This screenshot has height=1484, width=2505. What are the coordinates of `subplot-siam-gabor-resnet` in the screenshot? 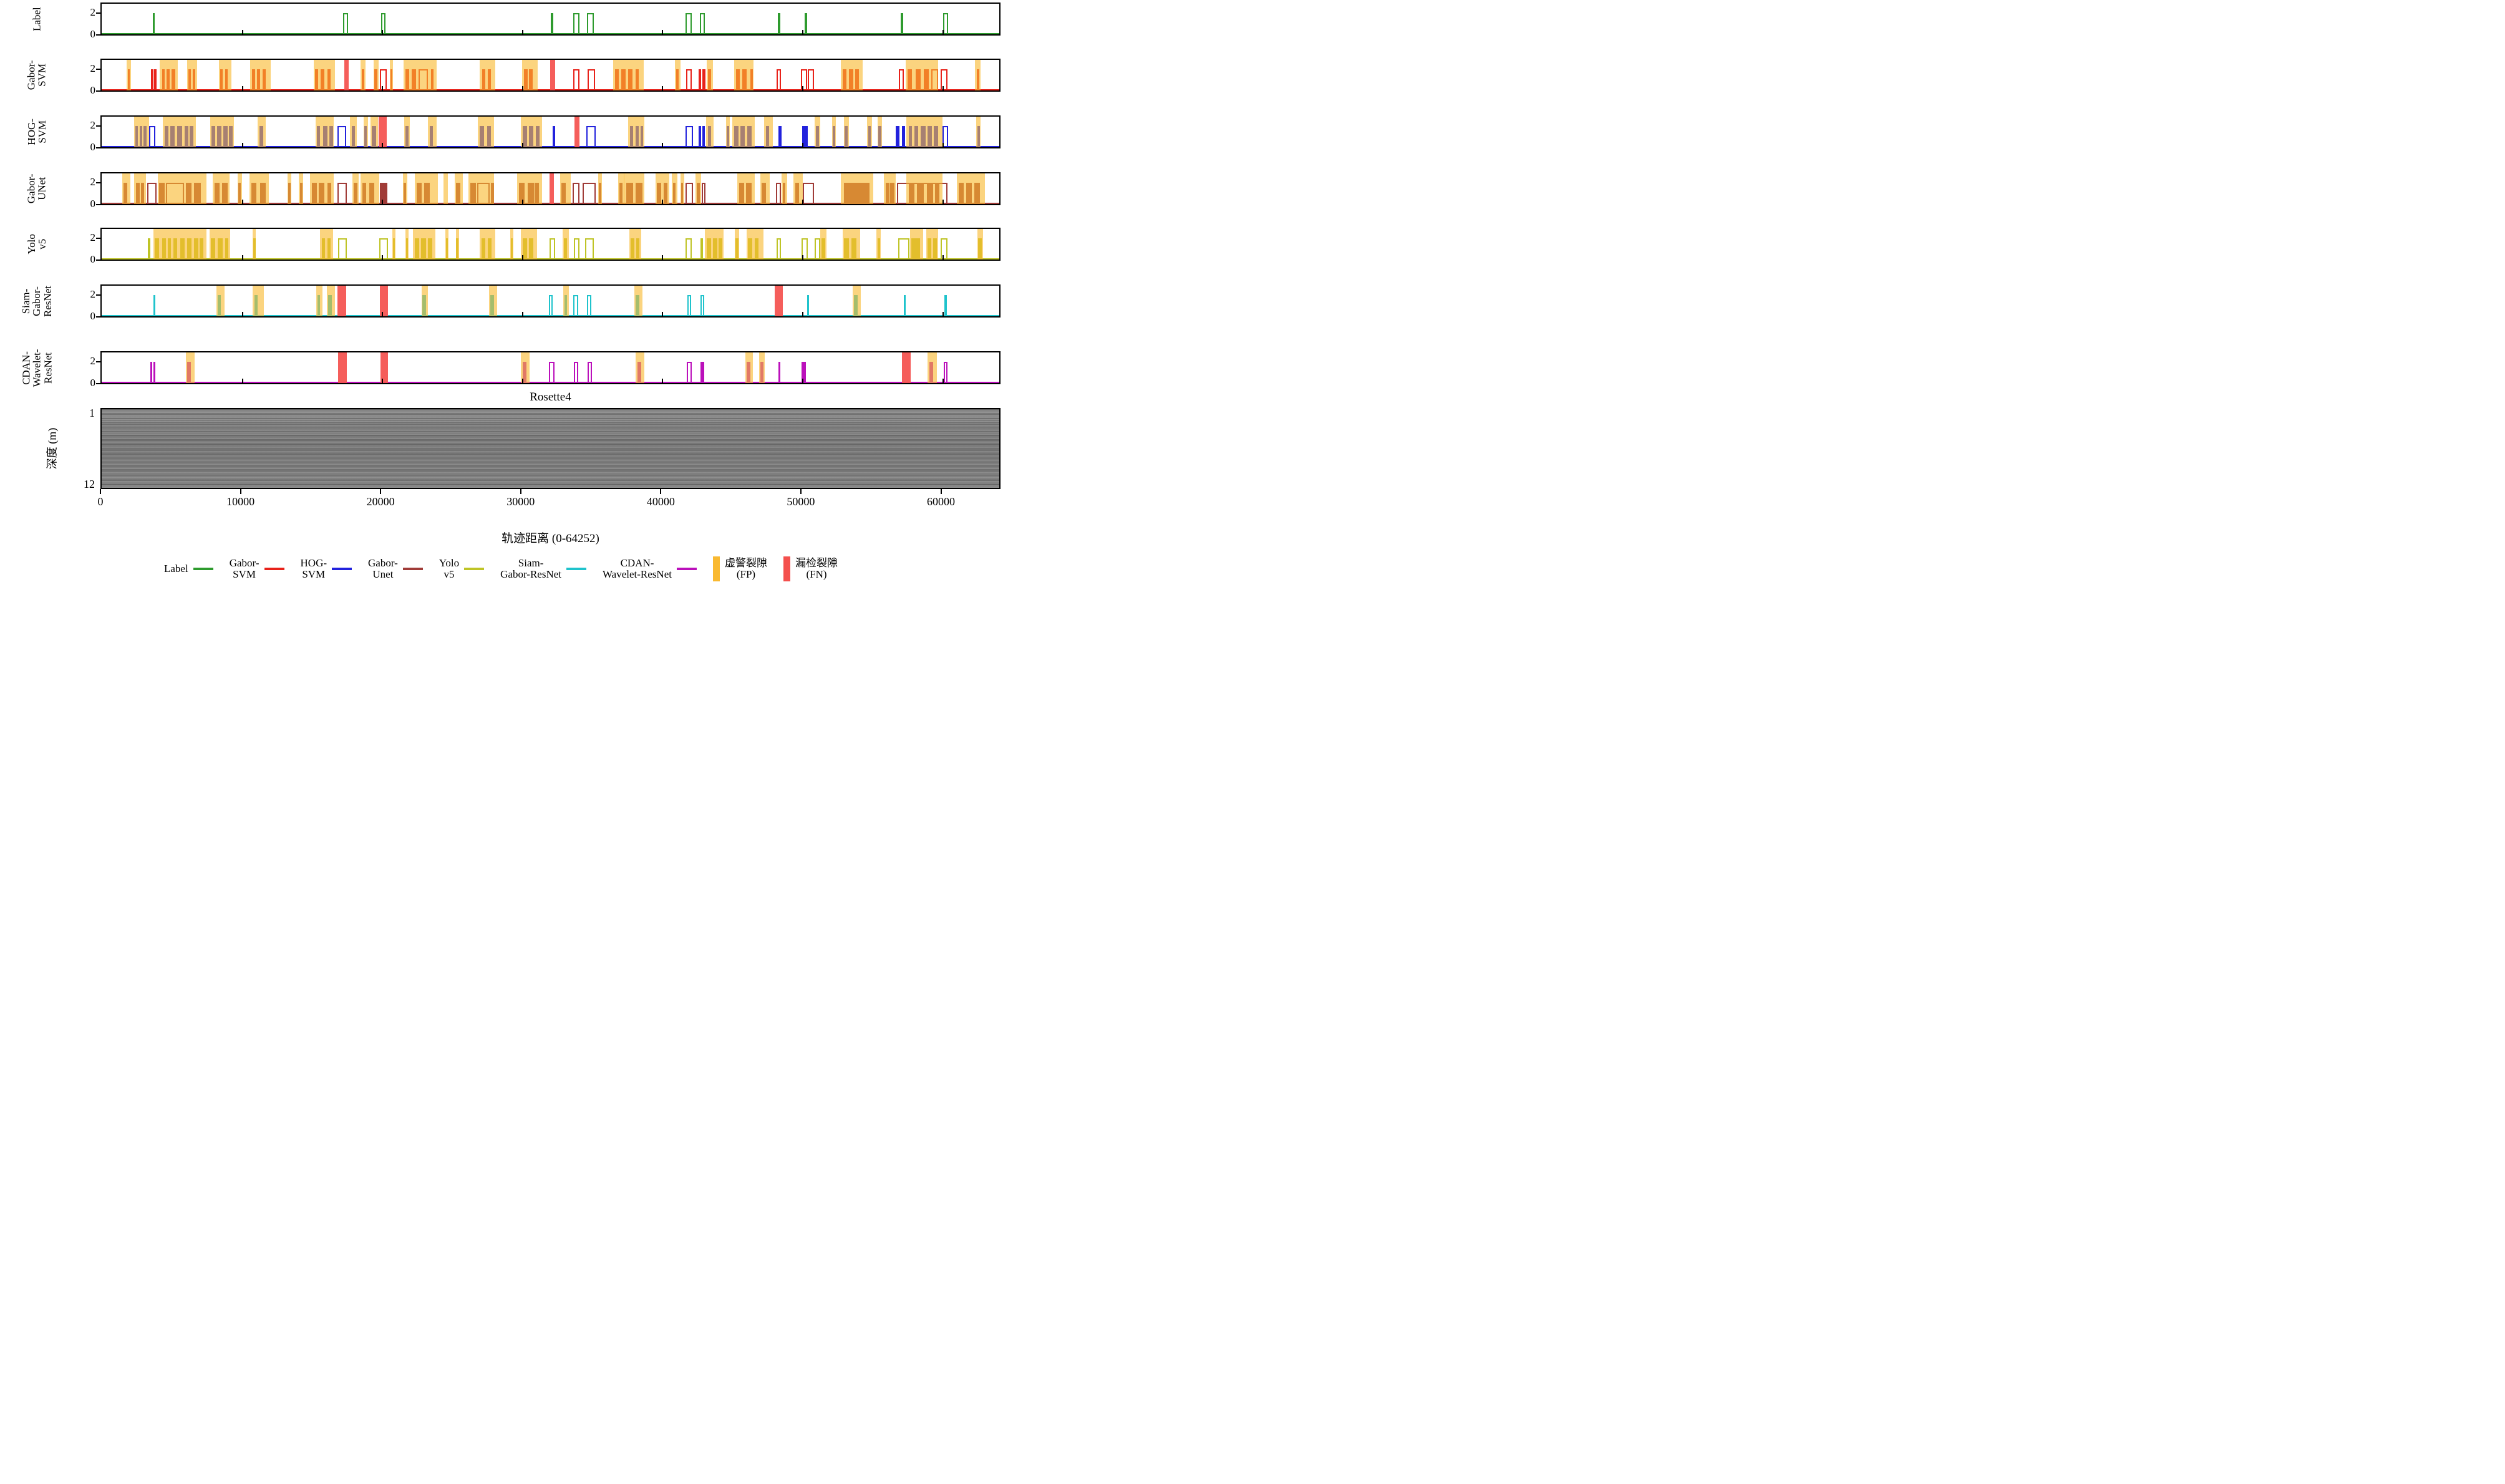 It's located at (550, 301).